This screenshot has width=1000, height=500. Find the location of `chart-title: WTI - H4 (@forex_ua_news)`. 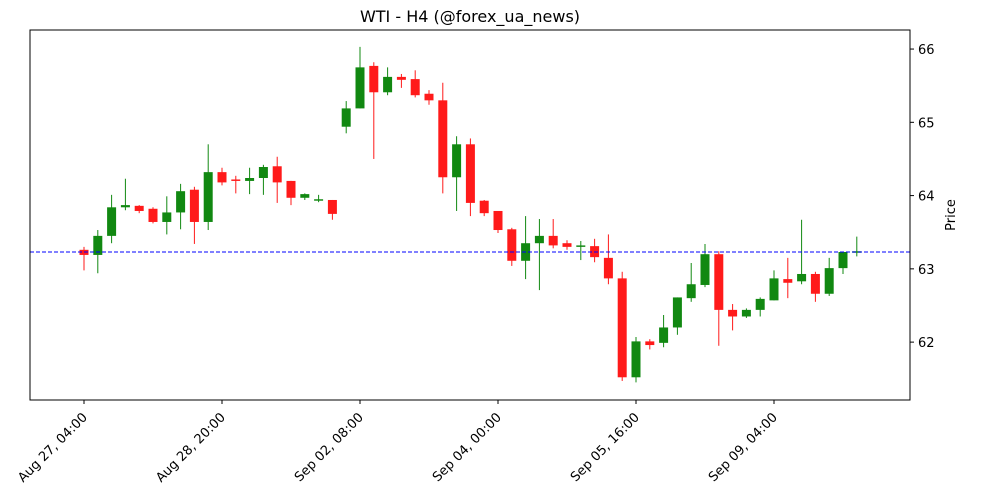

chart-title: WTI - H4 (@forex_ua_news) is located at coordinates (470, 17).